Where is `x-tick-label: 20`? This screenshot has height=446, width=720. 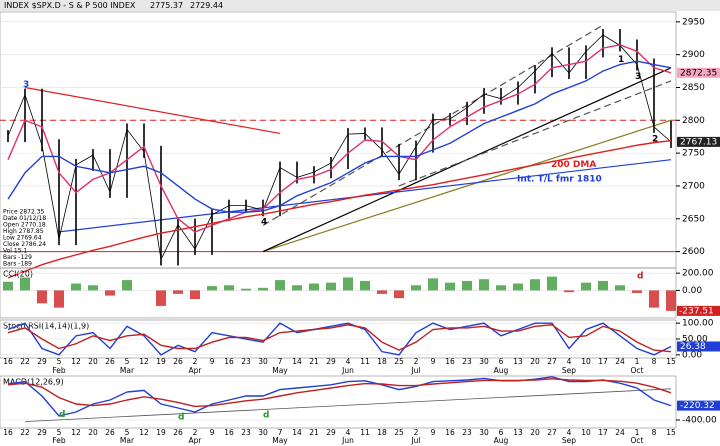 x-tick-label: 20 is located at coordinates (535, 361).